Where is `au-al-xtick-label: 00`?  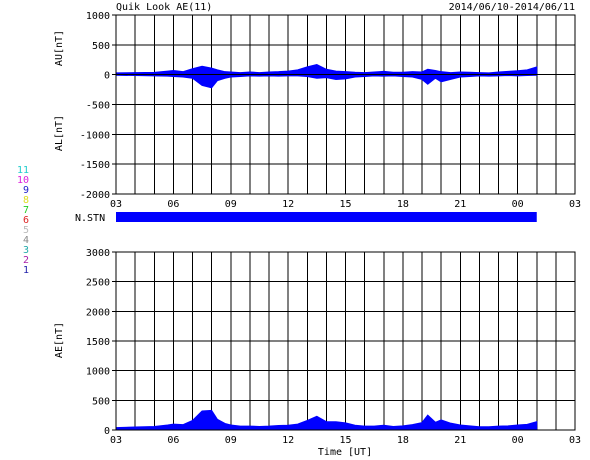 au-al-xtick-label: 00 is located at coordinates (518, 204).